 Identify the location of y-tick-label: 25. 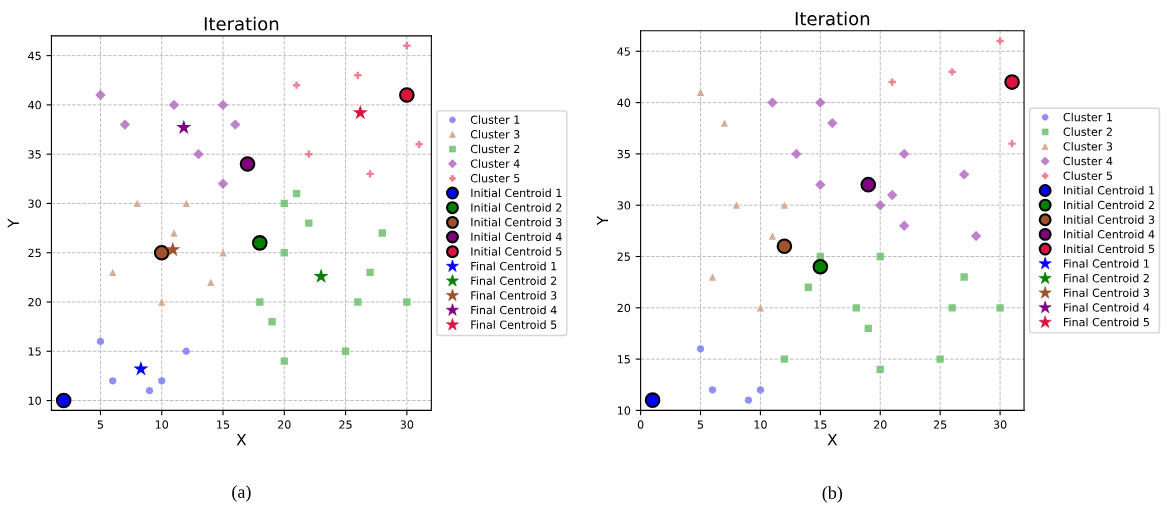
(623, 256).